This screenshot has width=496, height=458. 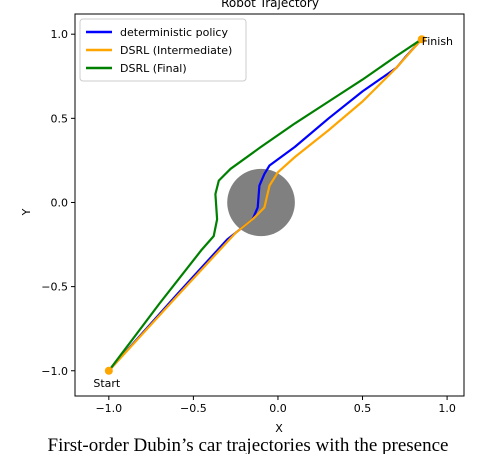 I want to click on x-tick-label: 1.0, so click(x=447, y=408).